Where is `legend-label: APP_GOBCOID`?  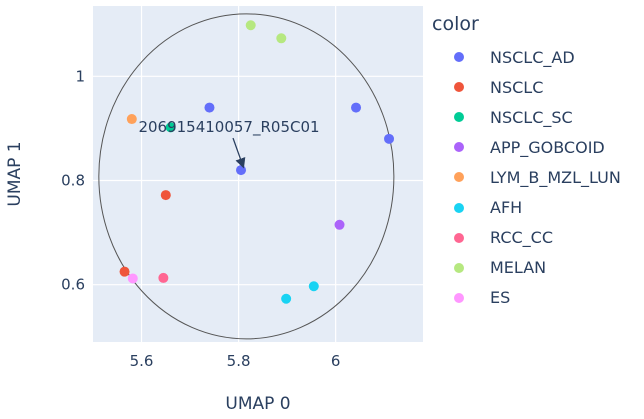
legend-label: APP_GOBCOID is located at coordinates (547, 147).